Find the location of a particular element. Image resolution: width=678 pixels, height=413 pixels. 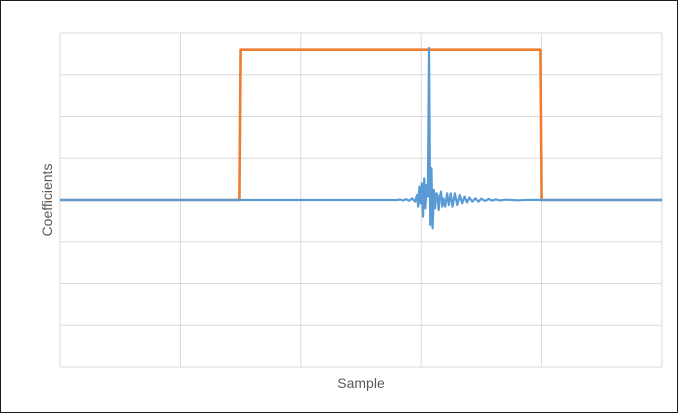

y-axis-title: Coefficients is located at coordinates (47, 200).